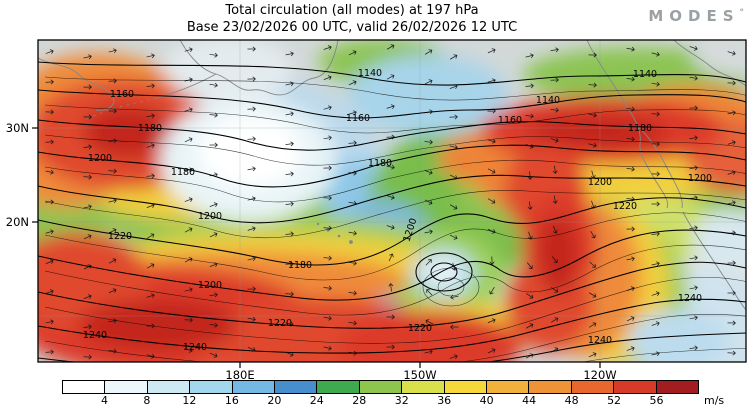 The image size is (750, 408). I want to click on colorbar-tick-label: 32, so click(401, 400).